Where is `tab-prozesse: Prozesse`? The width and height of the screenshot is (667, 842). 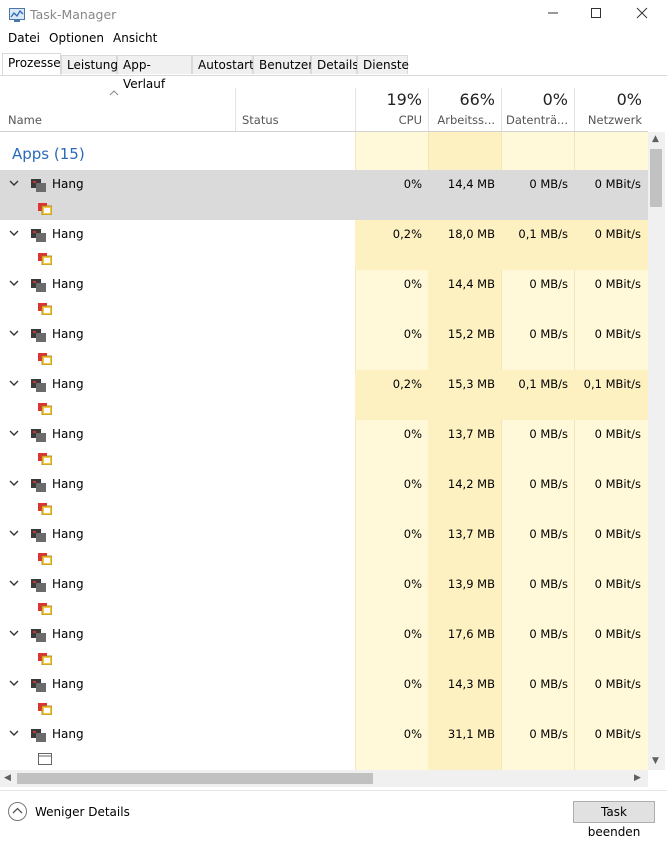
tab-prozesse: Prozesse is located at coordinates (31, 64).